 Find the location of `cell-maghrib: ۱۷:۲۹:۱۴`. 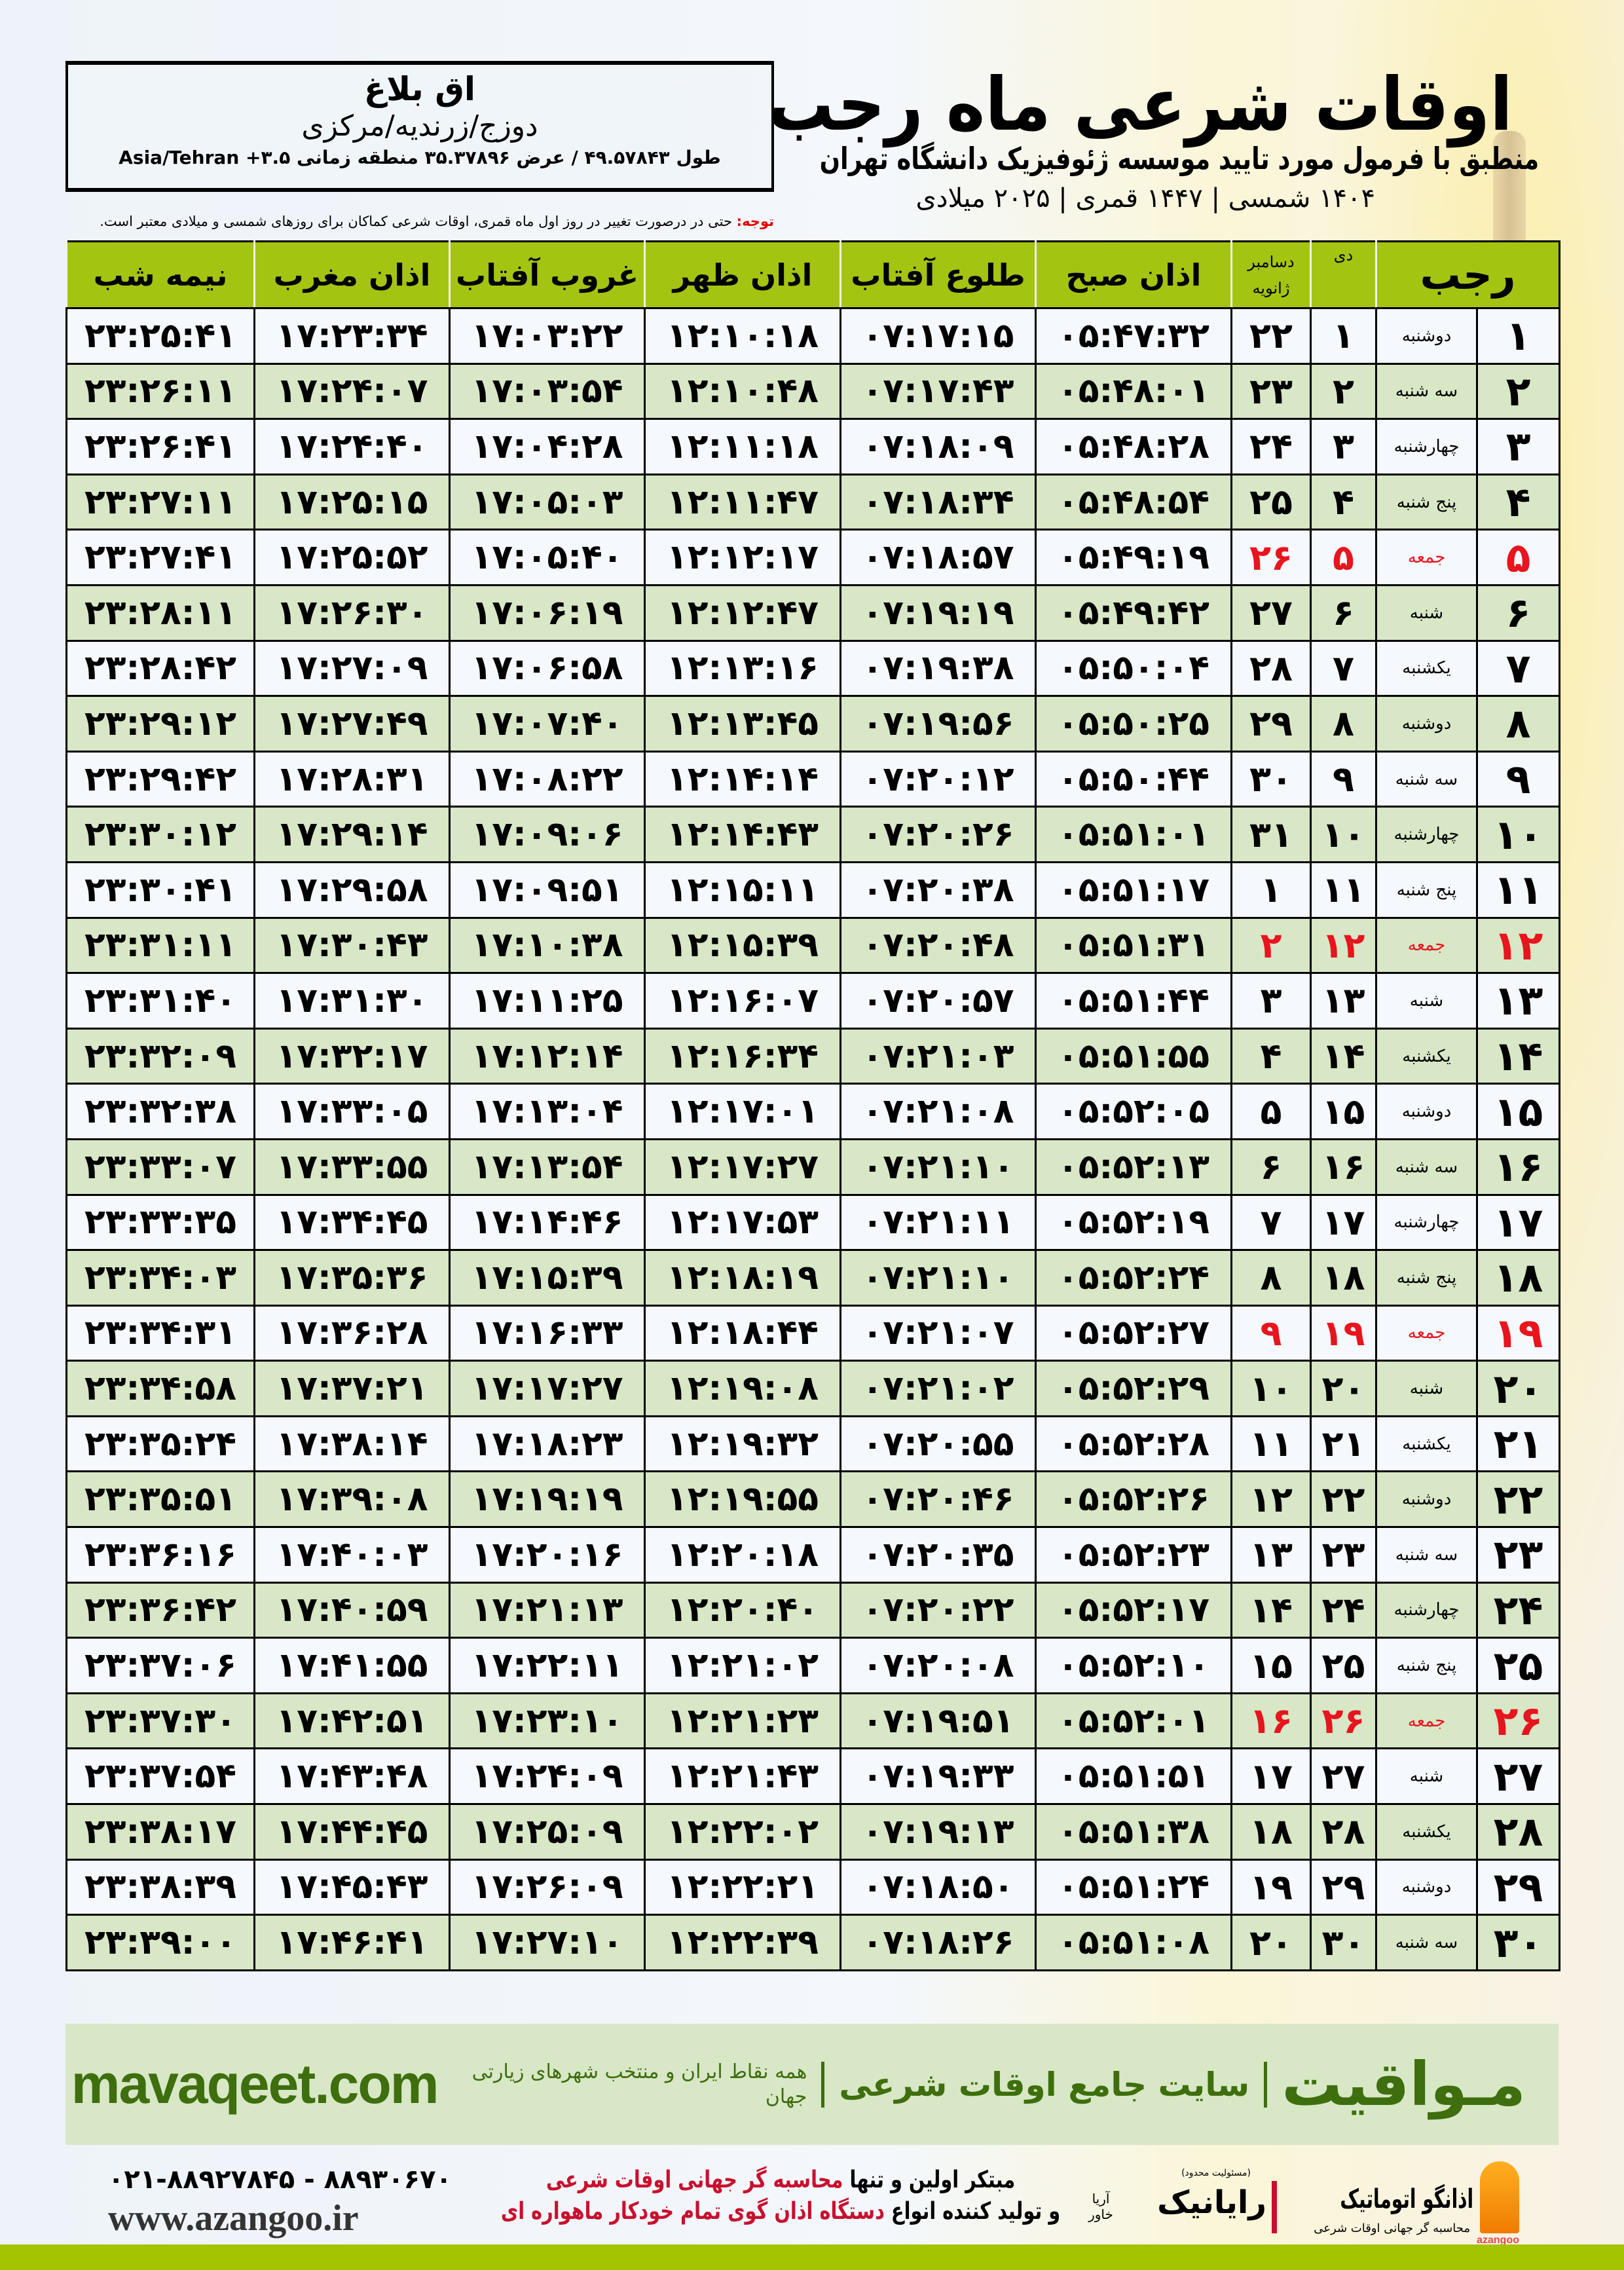

cell-maghrib: ۱۷:۲۹:۱۴ is located at coordinates (352, 834).